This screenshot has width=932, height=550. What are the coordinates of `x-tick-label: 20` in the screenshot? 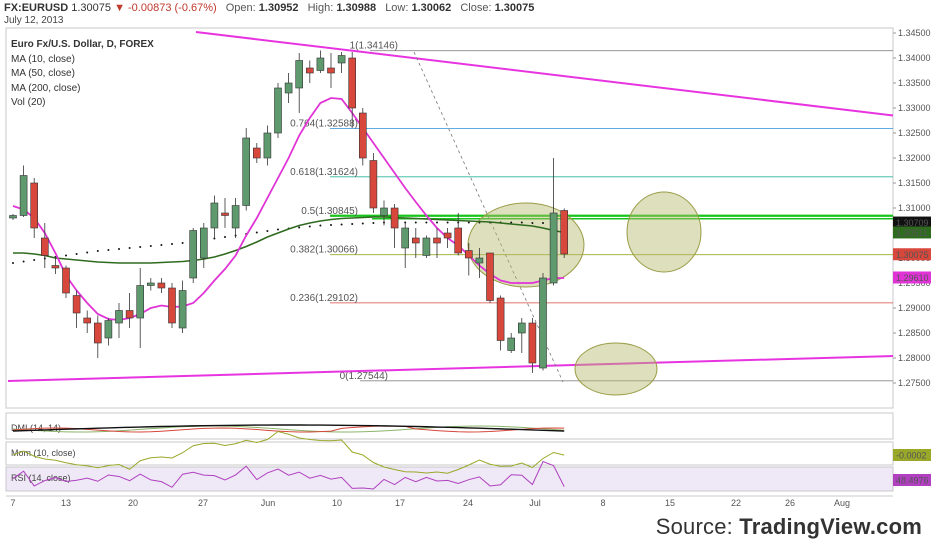 It's located at (133, 503).